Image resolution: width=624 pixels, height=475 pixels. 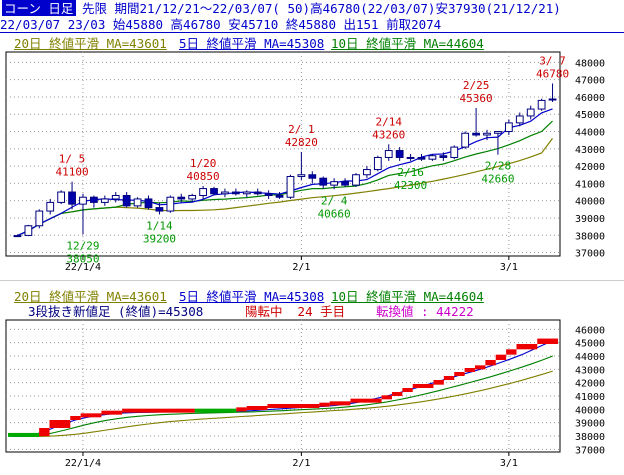 I want to click on top-y-tick-label: 43000, so click(x=590, y=150).